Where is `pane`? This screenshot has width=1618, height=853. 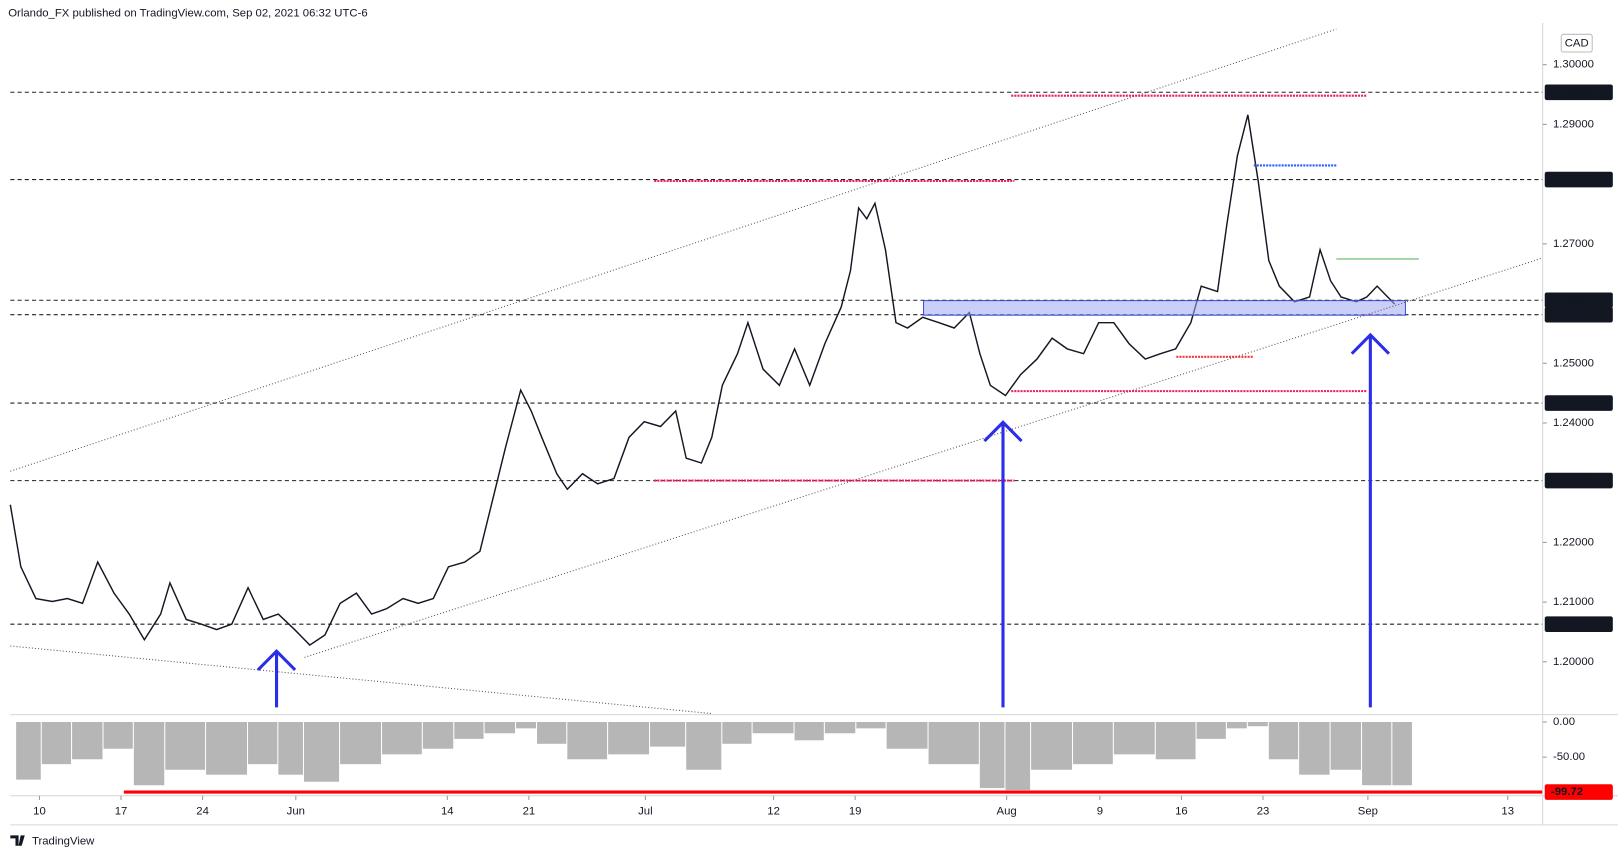
pane is located at coordinates (779, 758).